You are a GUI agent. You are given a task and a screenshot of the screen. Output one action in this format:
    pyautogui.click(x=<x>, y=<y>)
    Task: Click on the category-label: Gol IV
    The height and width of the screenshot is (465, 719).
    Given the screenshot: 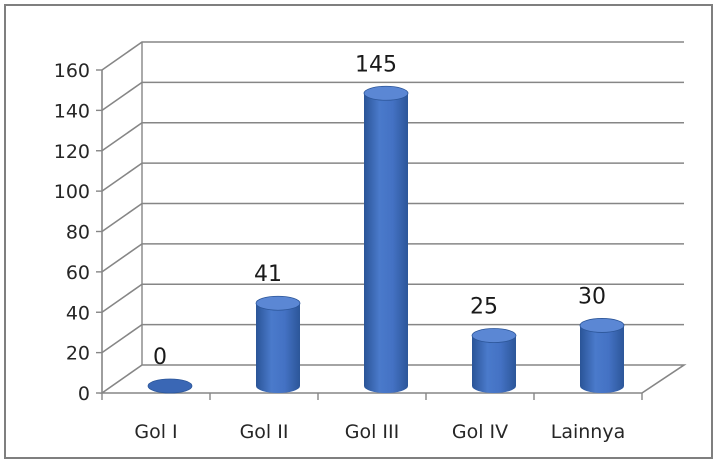 What is the action you would take?
    pyautogui.click(x=480, y=432)
    